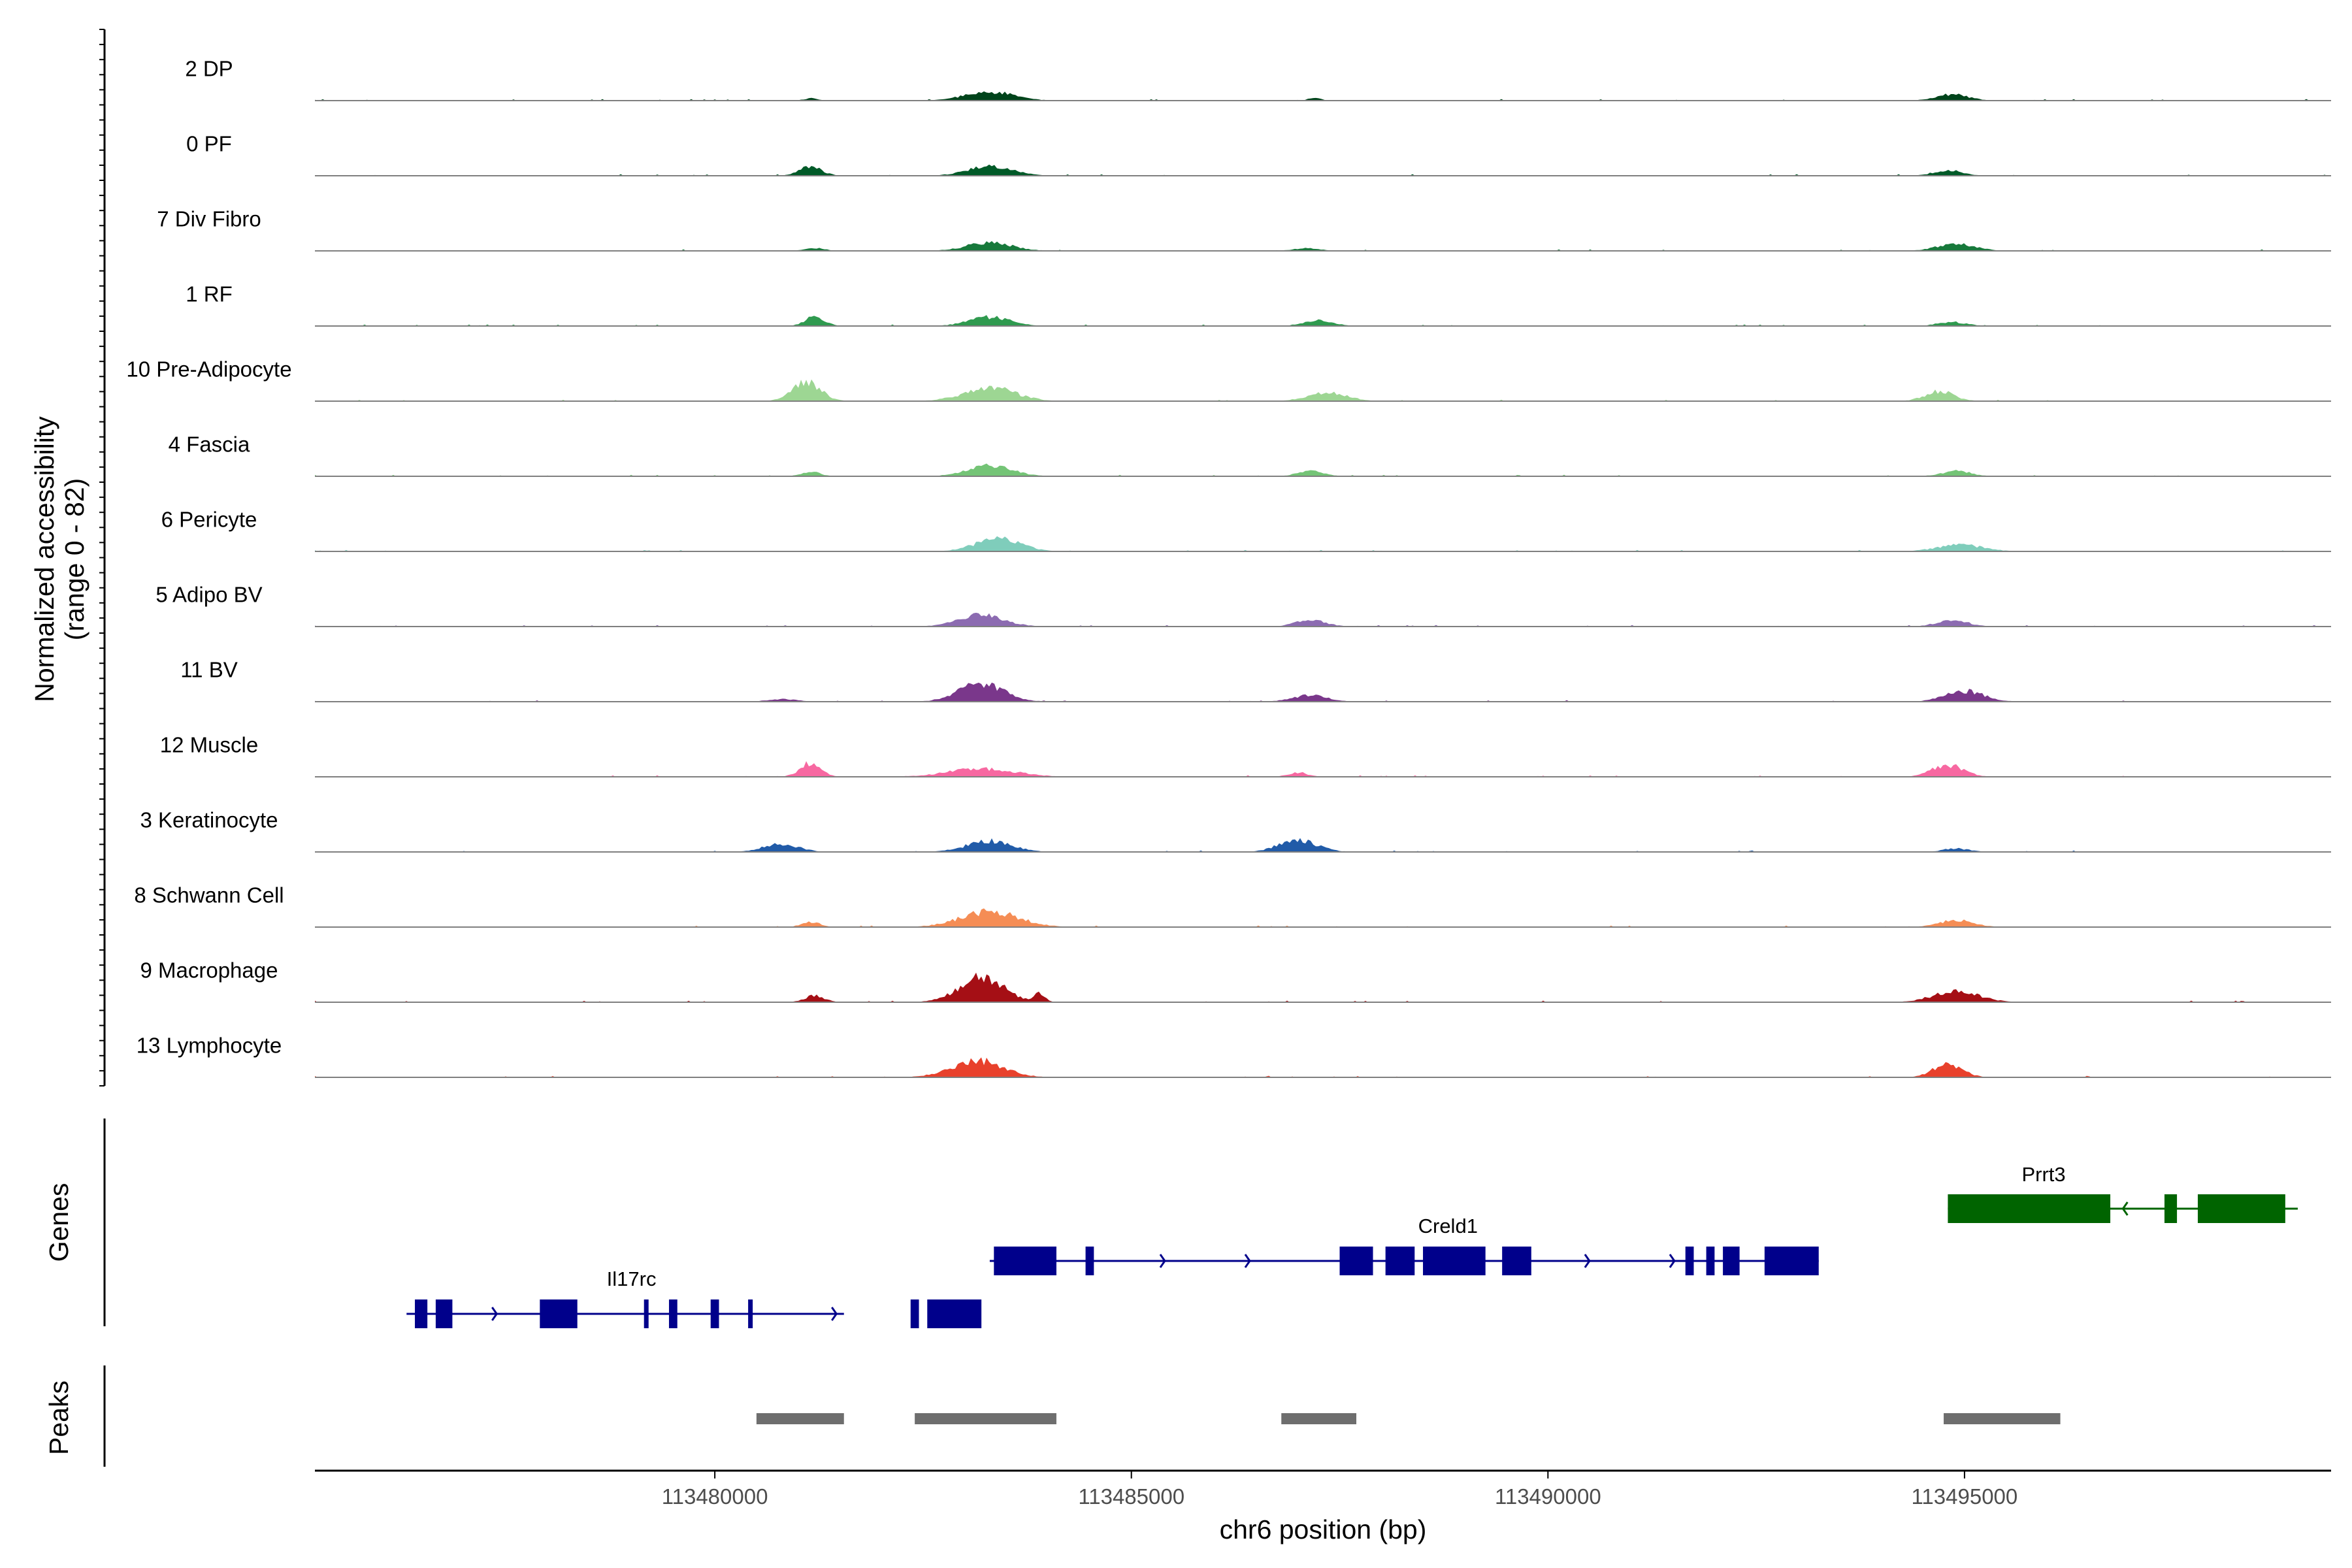  I want to click on track-3-keratinocyte: 3 Keratinocyte, so click(1235, 830).